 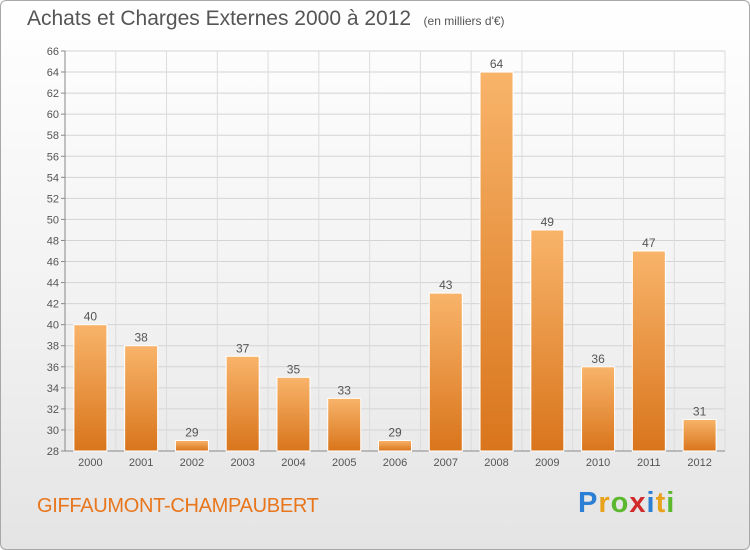 I want to click on x-tick-label: 2011, so click(x=649, y=463).